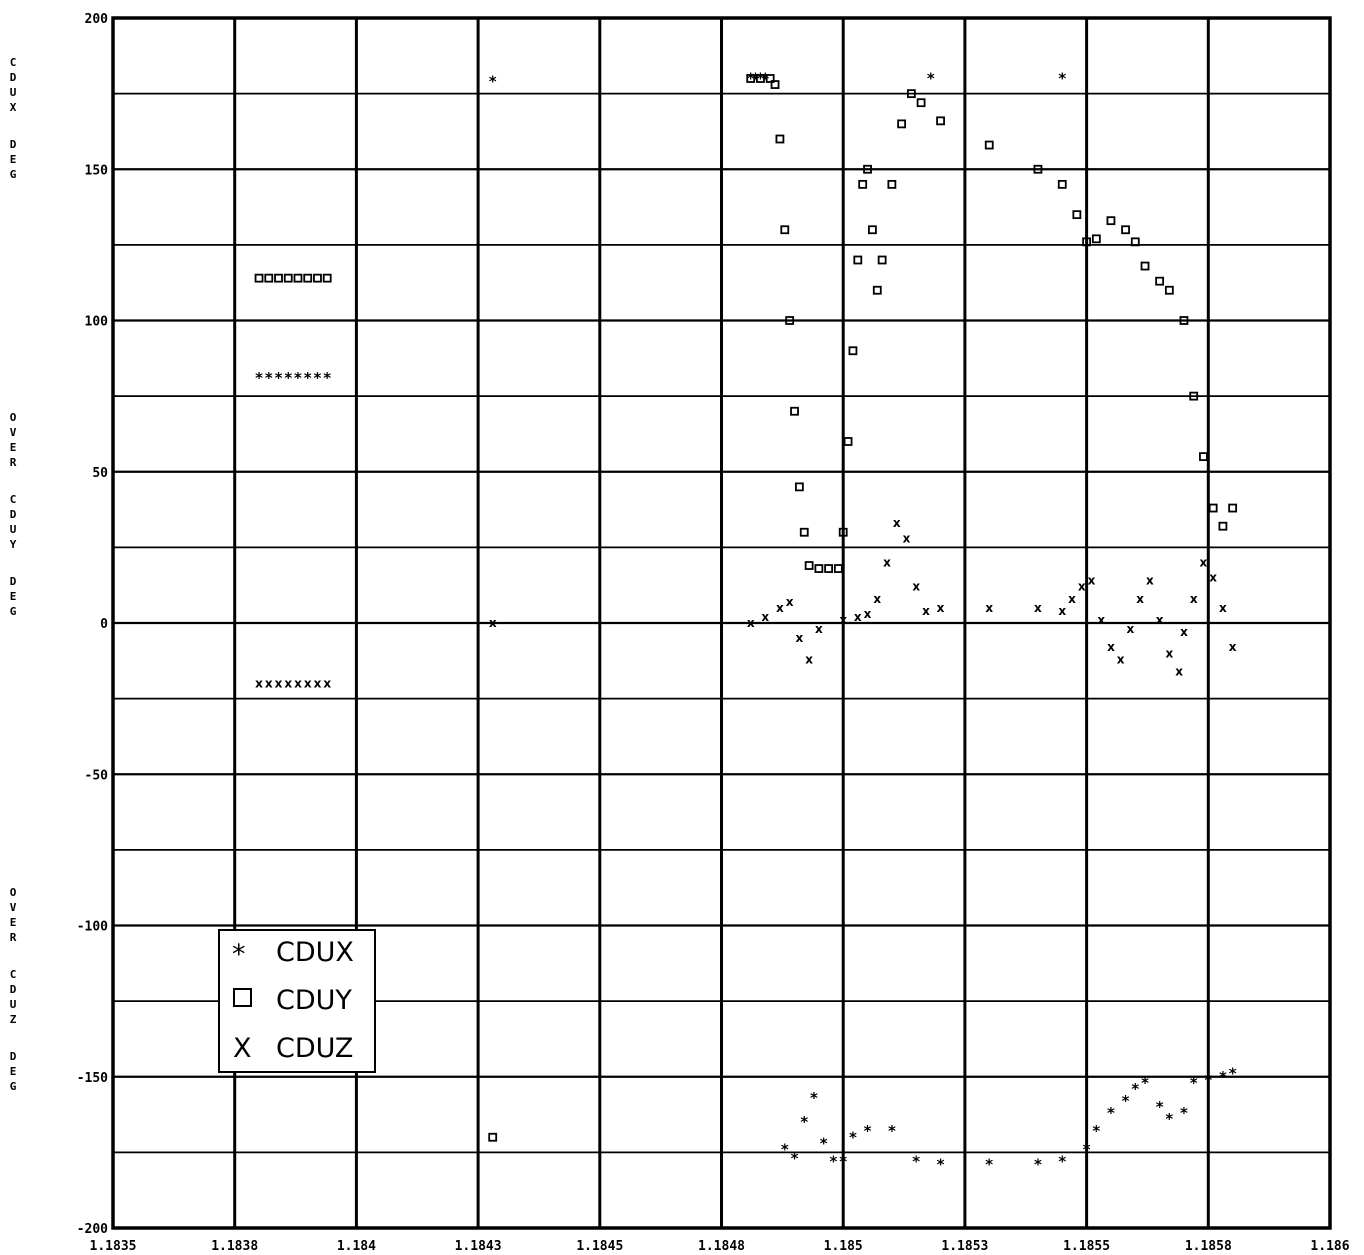  What do you see at coordinates (97, 170) in the screenshot?
I see `y-tick-label: 150` at bounding box center [97, 170].